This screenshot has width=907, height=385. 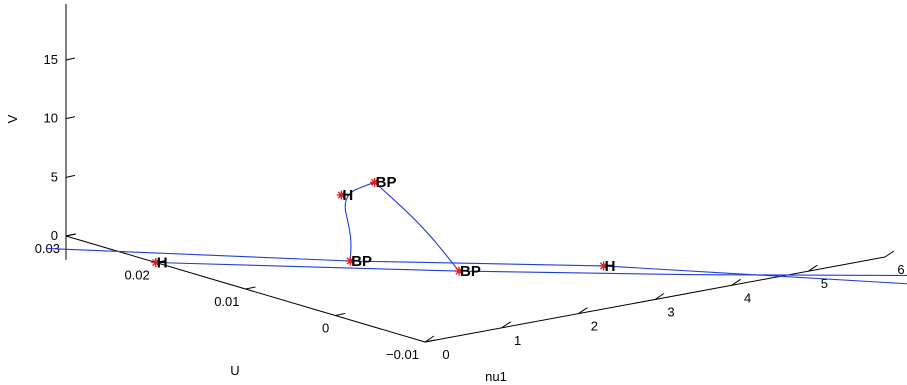 I want to click on z-tick-label: 10, so click(x=51, y=118).